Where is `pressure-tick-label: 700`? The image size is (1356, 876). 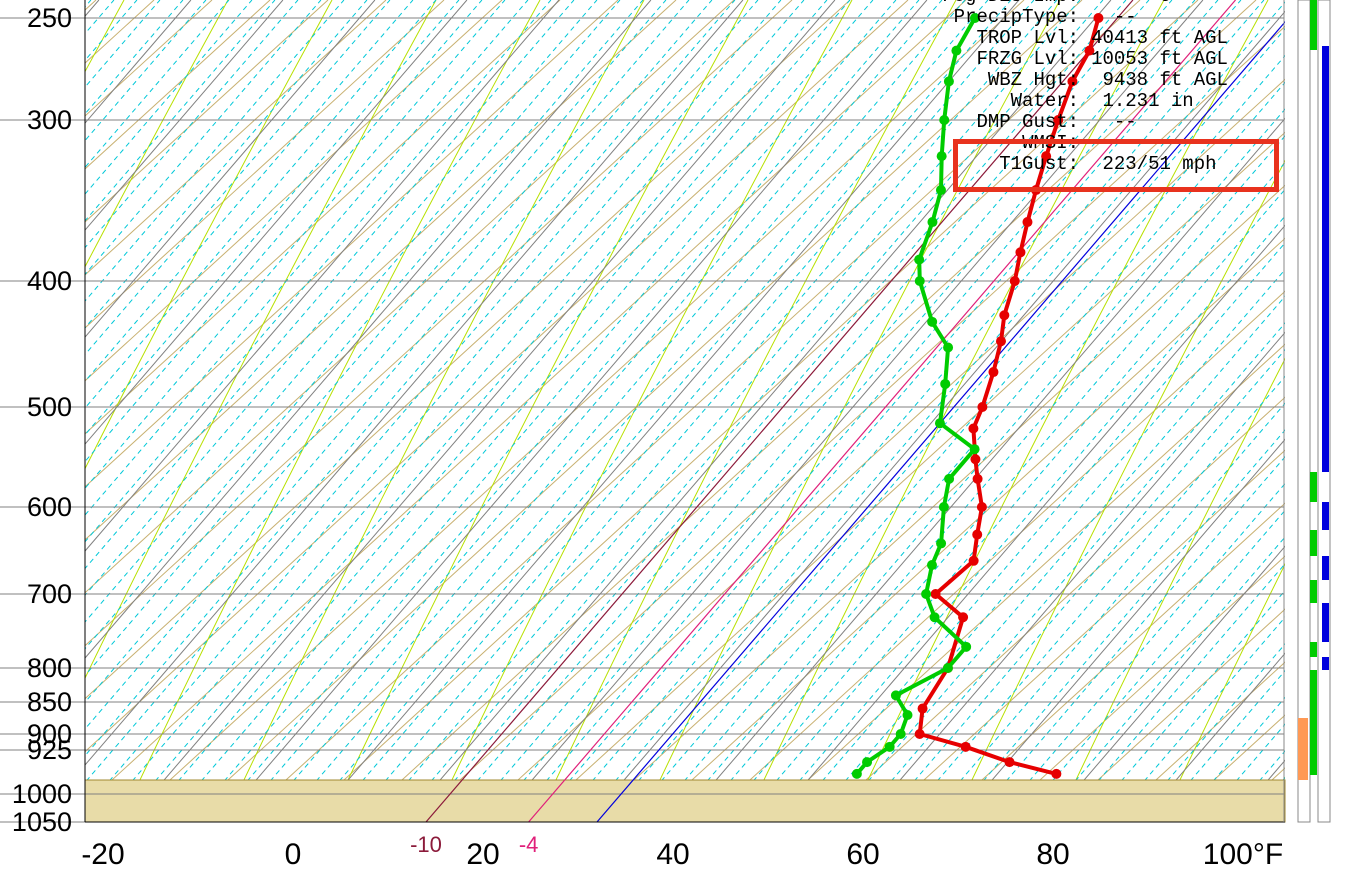 pressure-tick-label: 700 is located at coordinates (49, 594).